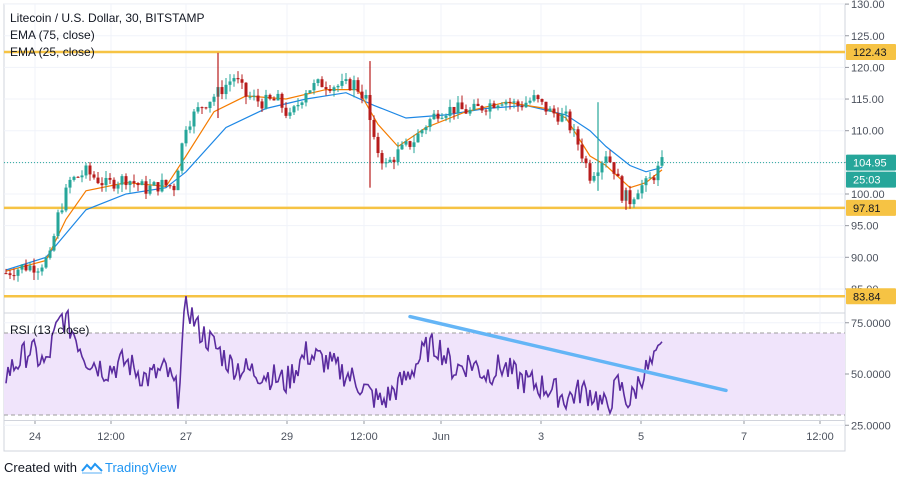 This screenshot has width=906, height=485. What do you see at coordinates (52, 52) in the screenshot?
I see `ema-short-label: EMA (25, close)` at bounding box center [52, 52].